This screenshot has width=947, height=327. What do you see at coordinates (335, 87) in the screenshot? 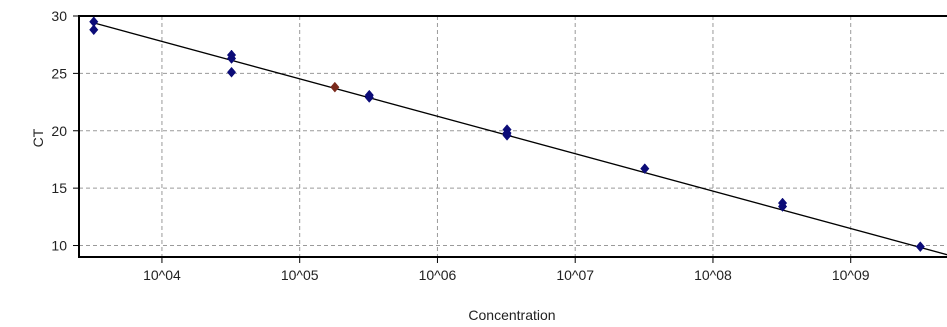
I see `unknown-point` at bounding box center [335, 87].